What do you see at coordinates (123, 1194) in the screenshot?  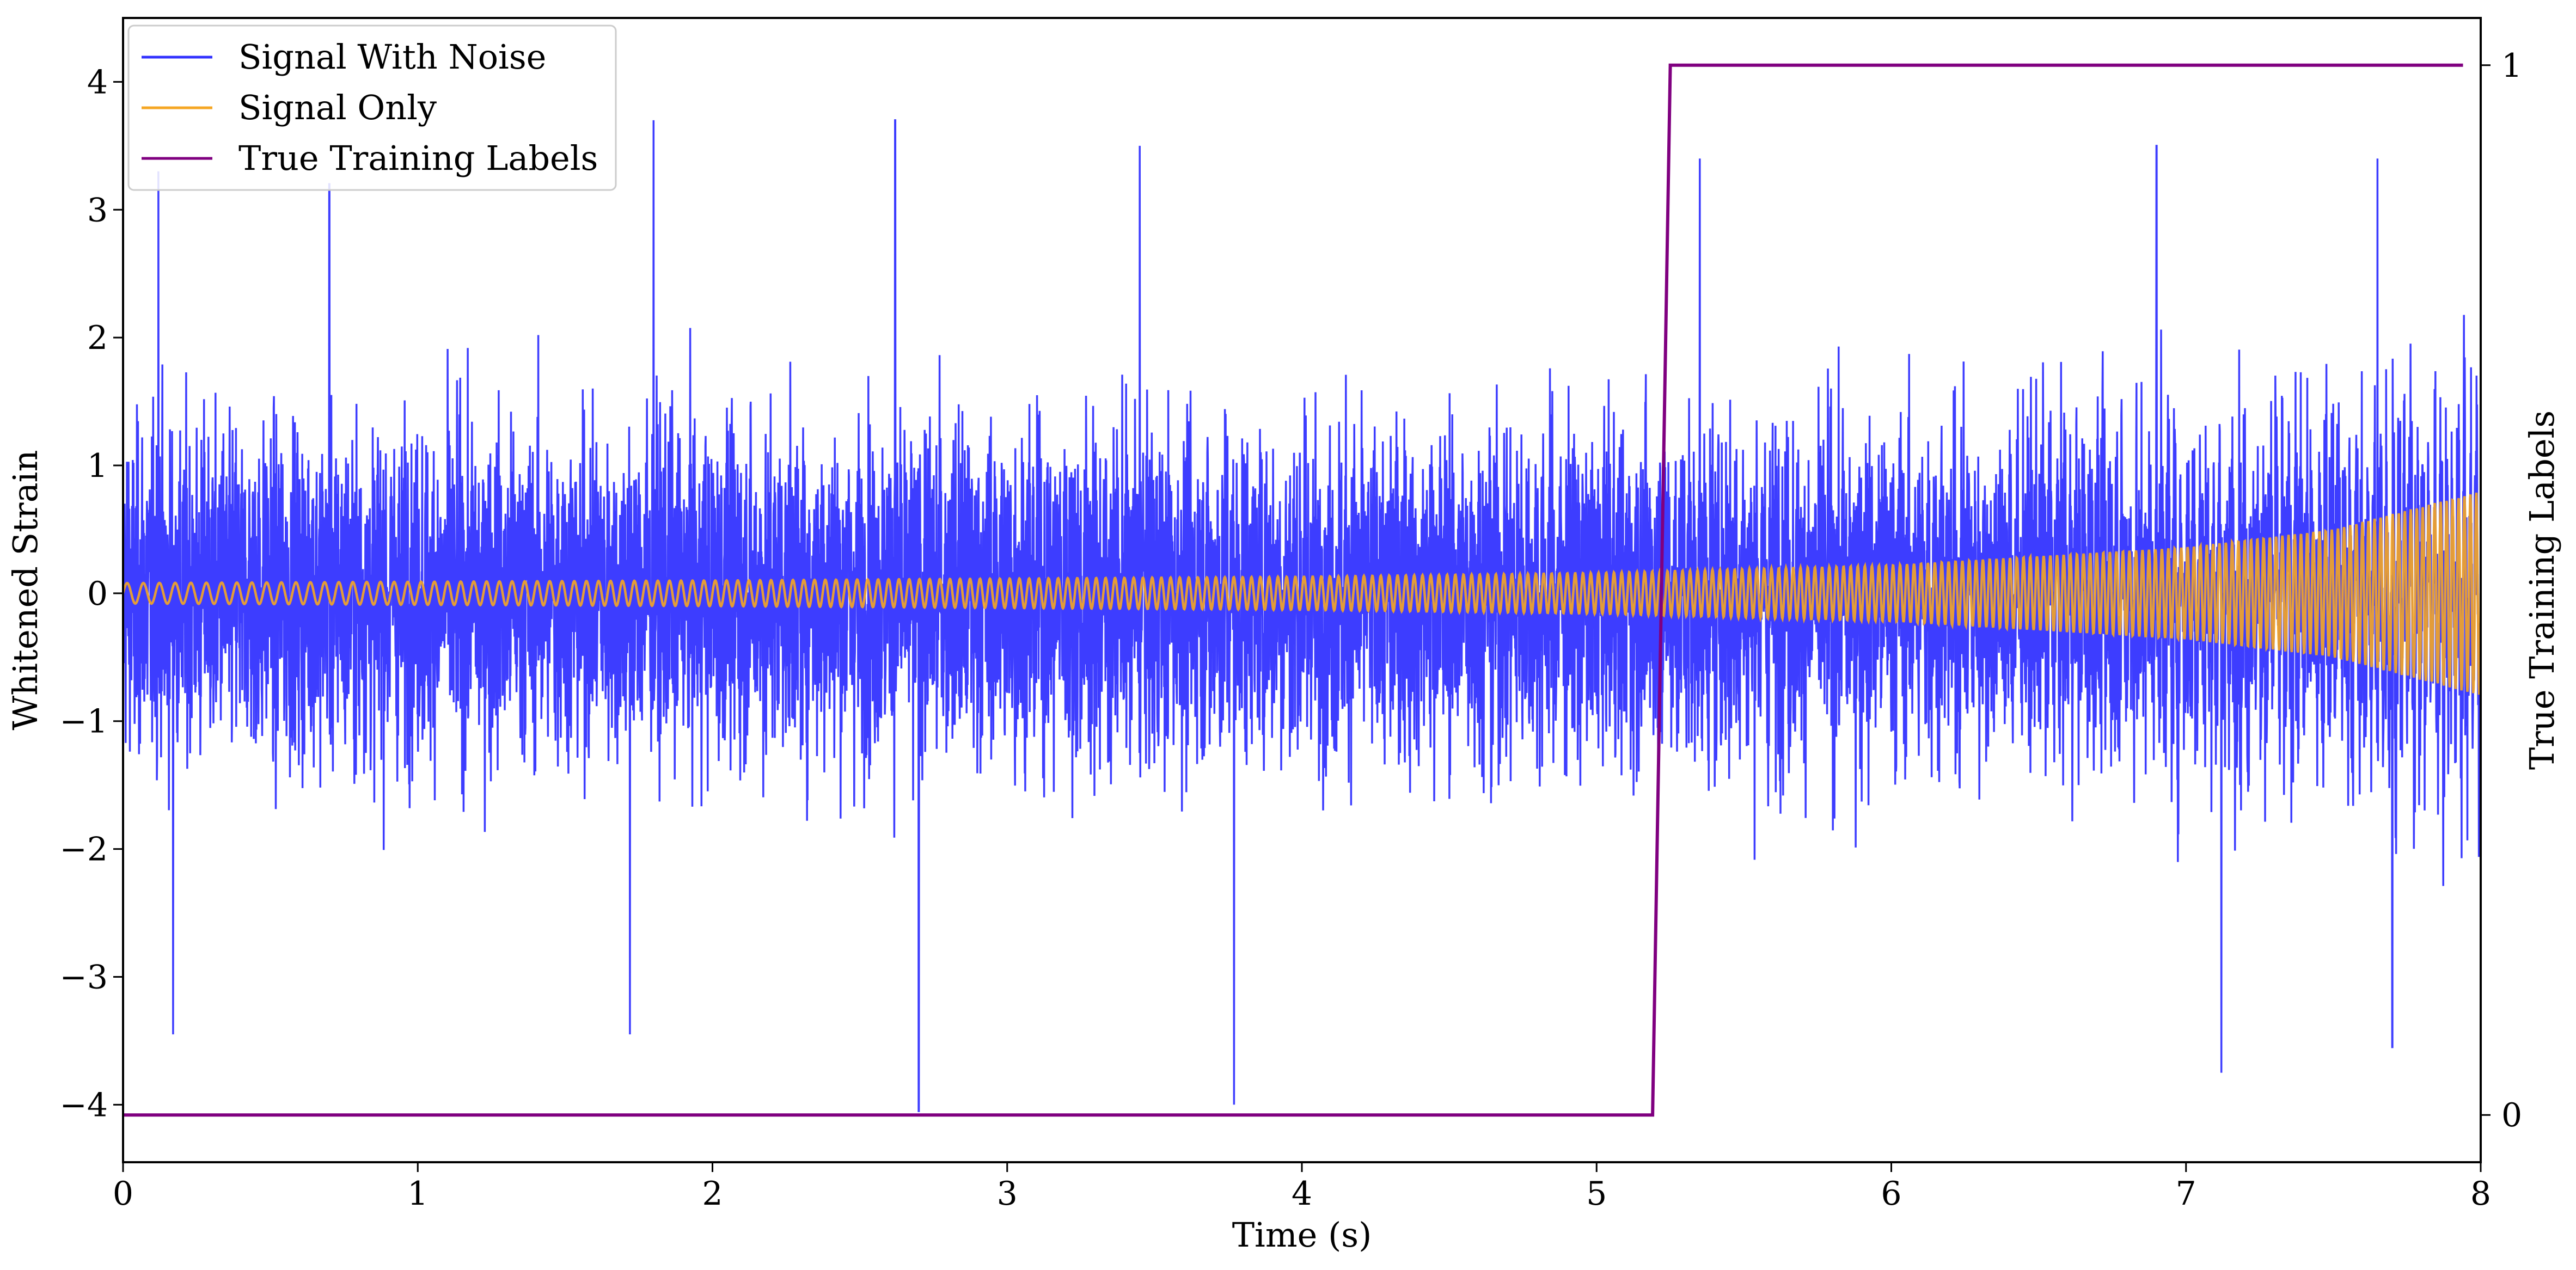 I see `x-tick-label: 0` at bounding box center [123, 1194].